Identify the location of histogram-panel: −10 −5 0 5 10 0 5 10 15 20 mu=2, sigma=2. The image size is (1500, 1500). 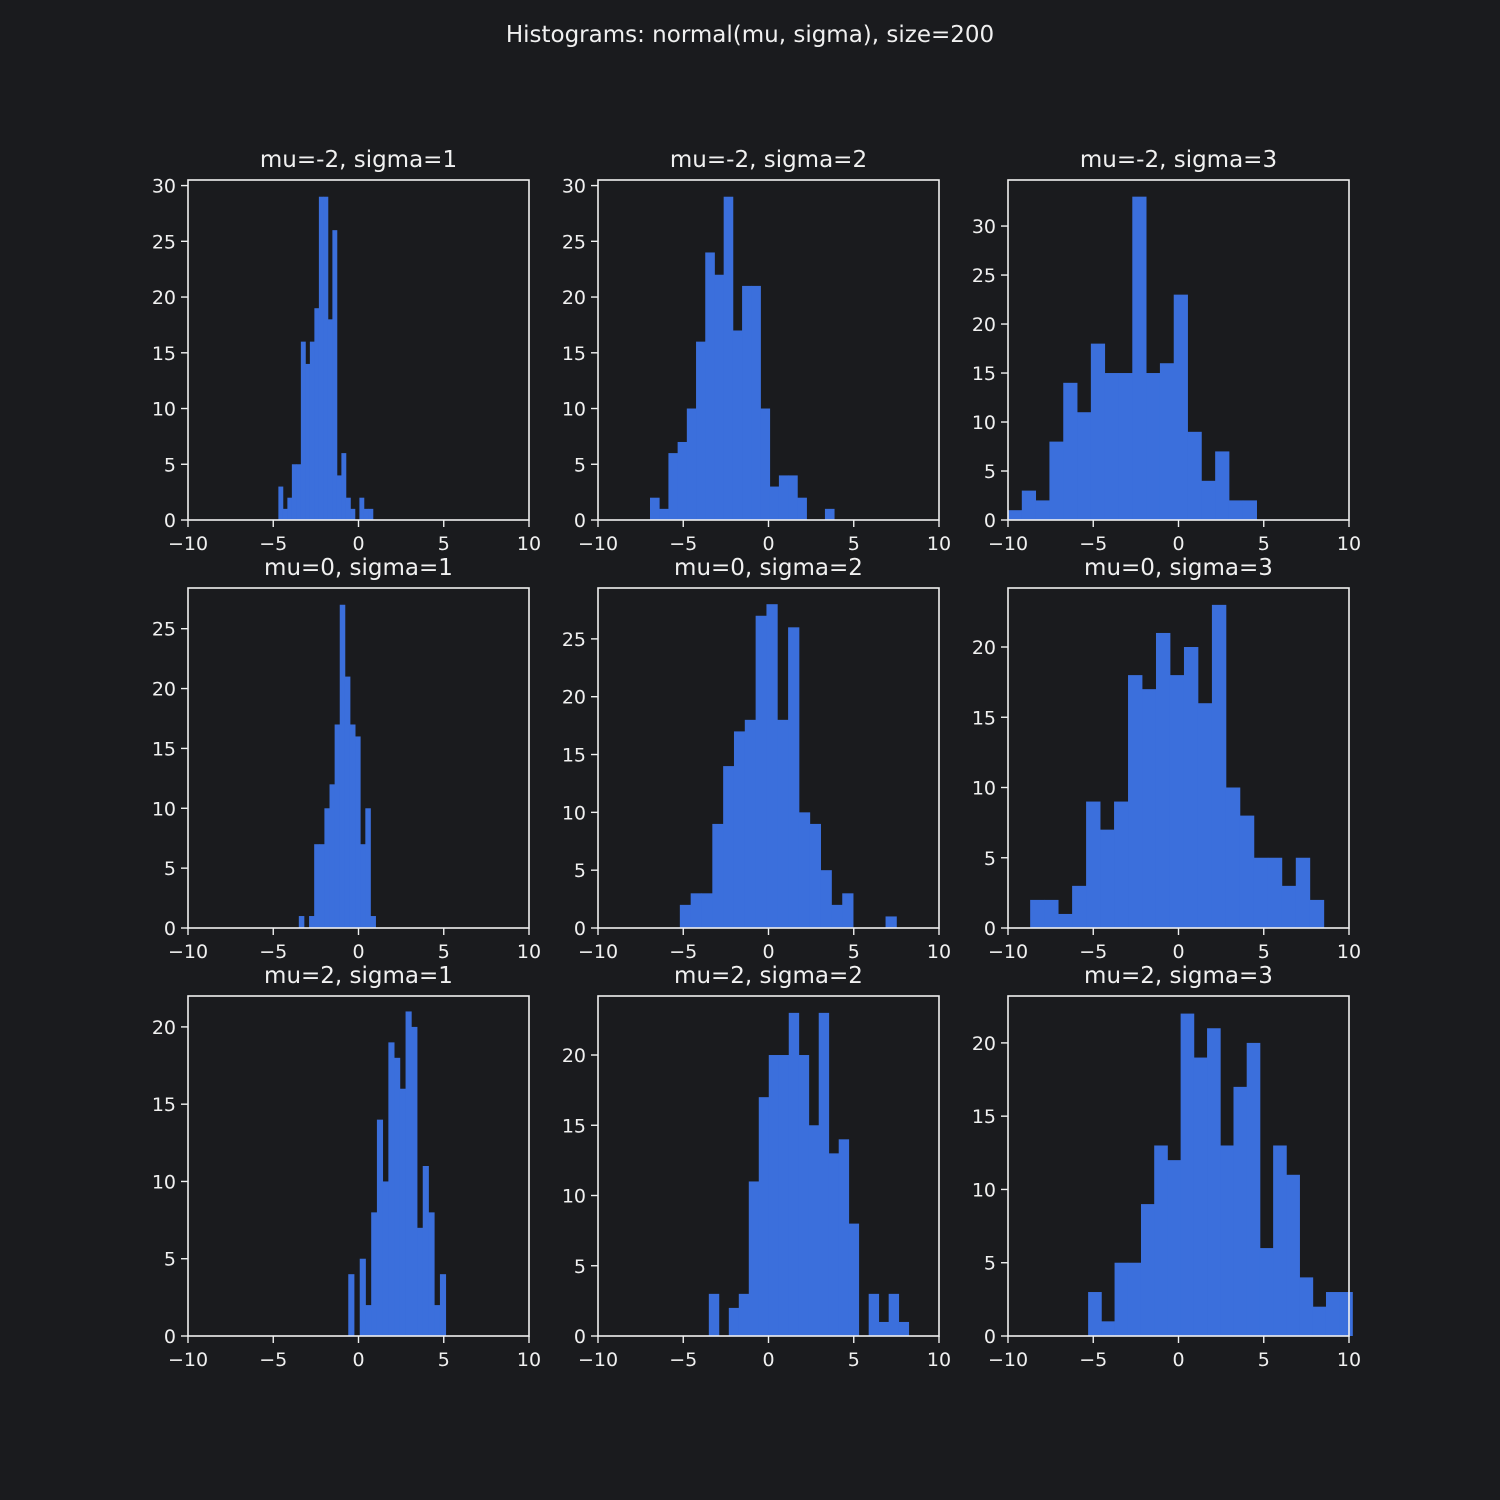
(756, 1167).